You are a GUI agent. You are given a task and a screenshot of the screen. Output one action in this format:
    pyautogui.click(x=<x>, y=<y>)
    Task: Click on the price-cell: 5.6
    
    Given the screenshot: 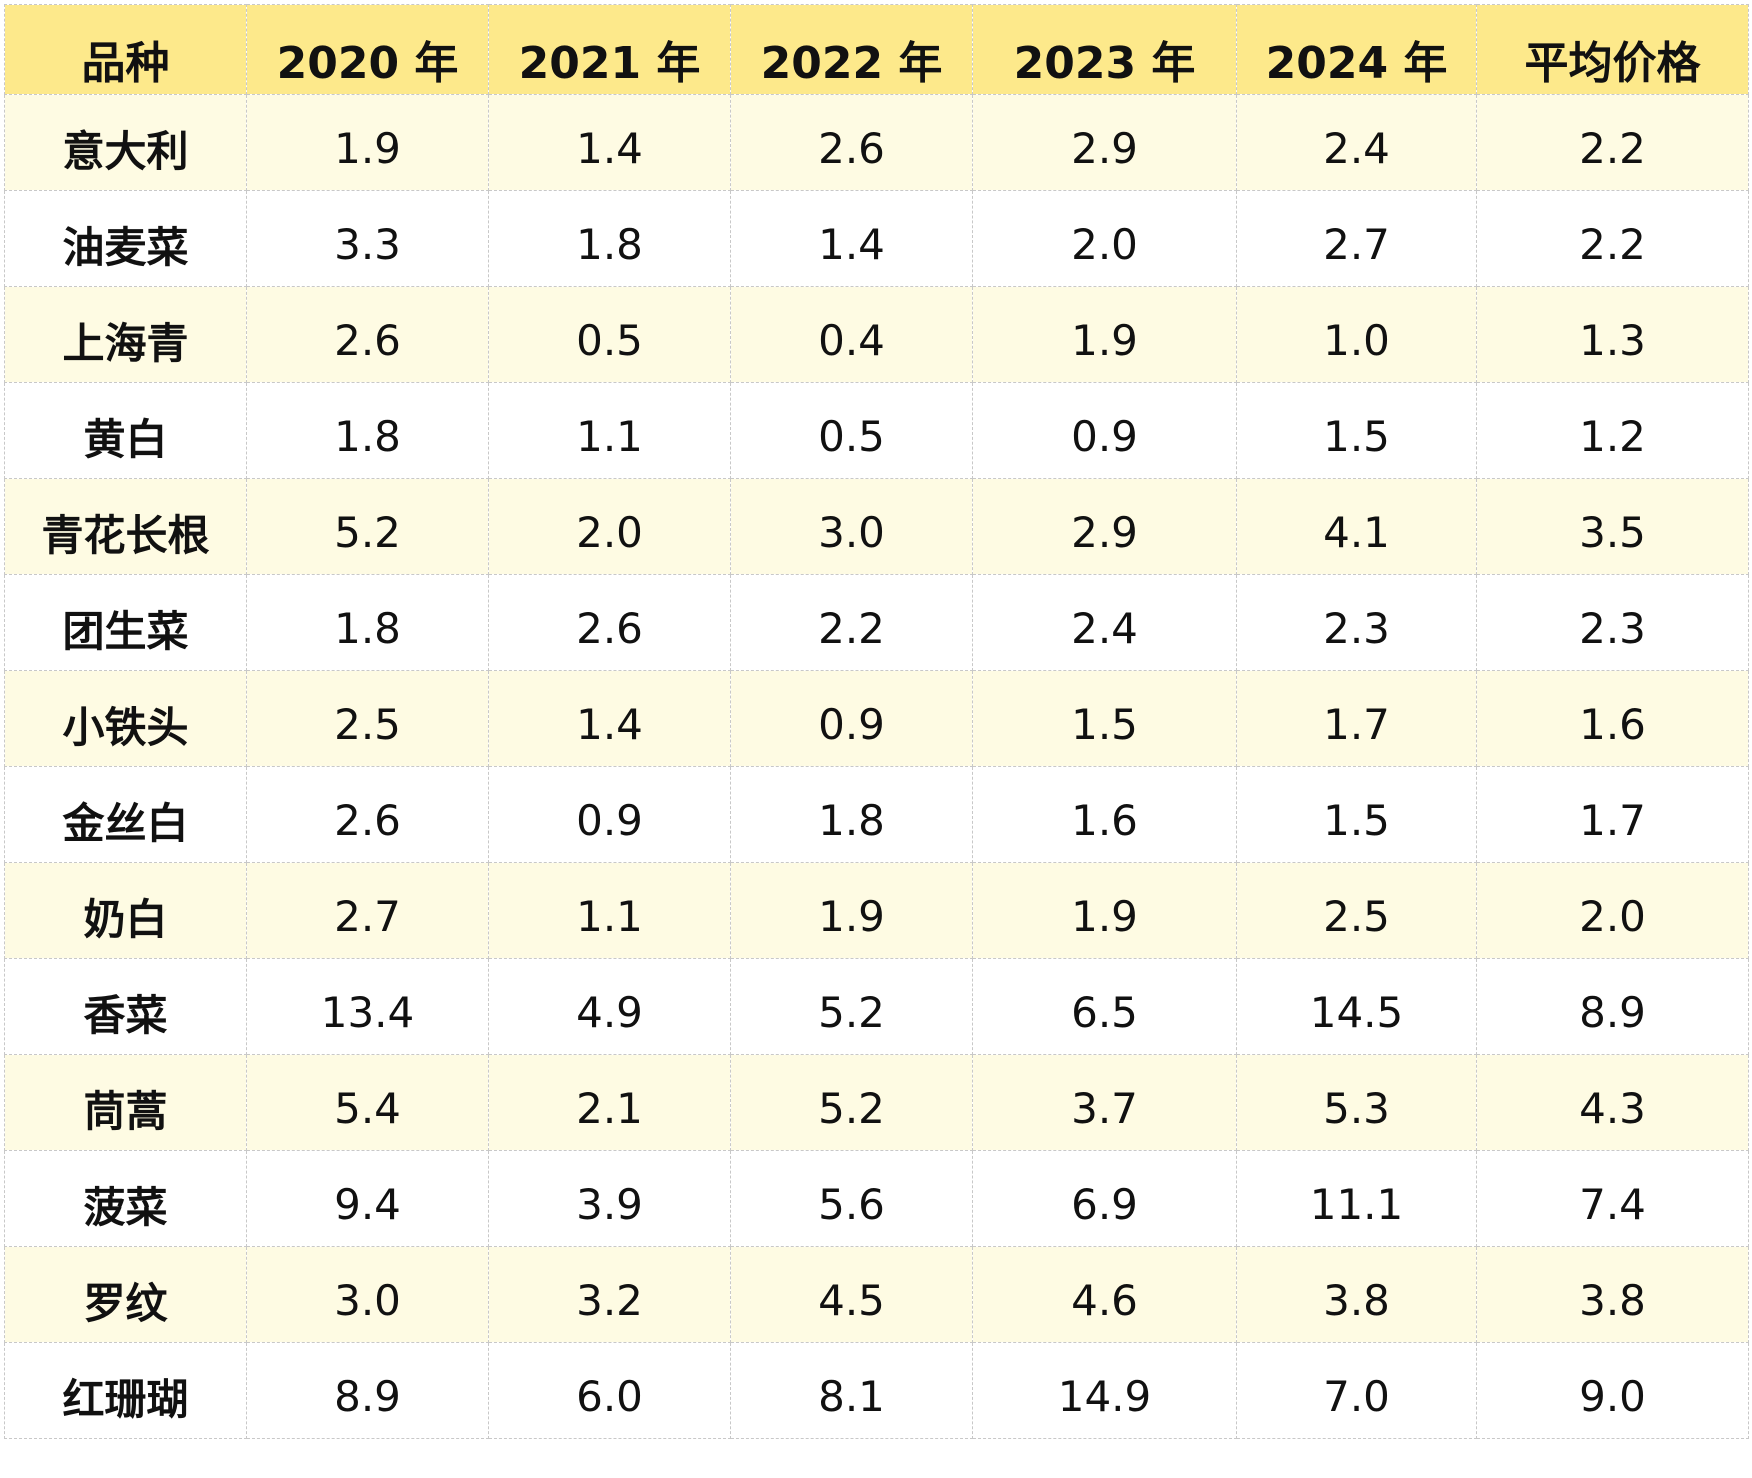 What is the action you would take?
    pyautogui.click(x=851, y=1198)
    